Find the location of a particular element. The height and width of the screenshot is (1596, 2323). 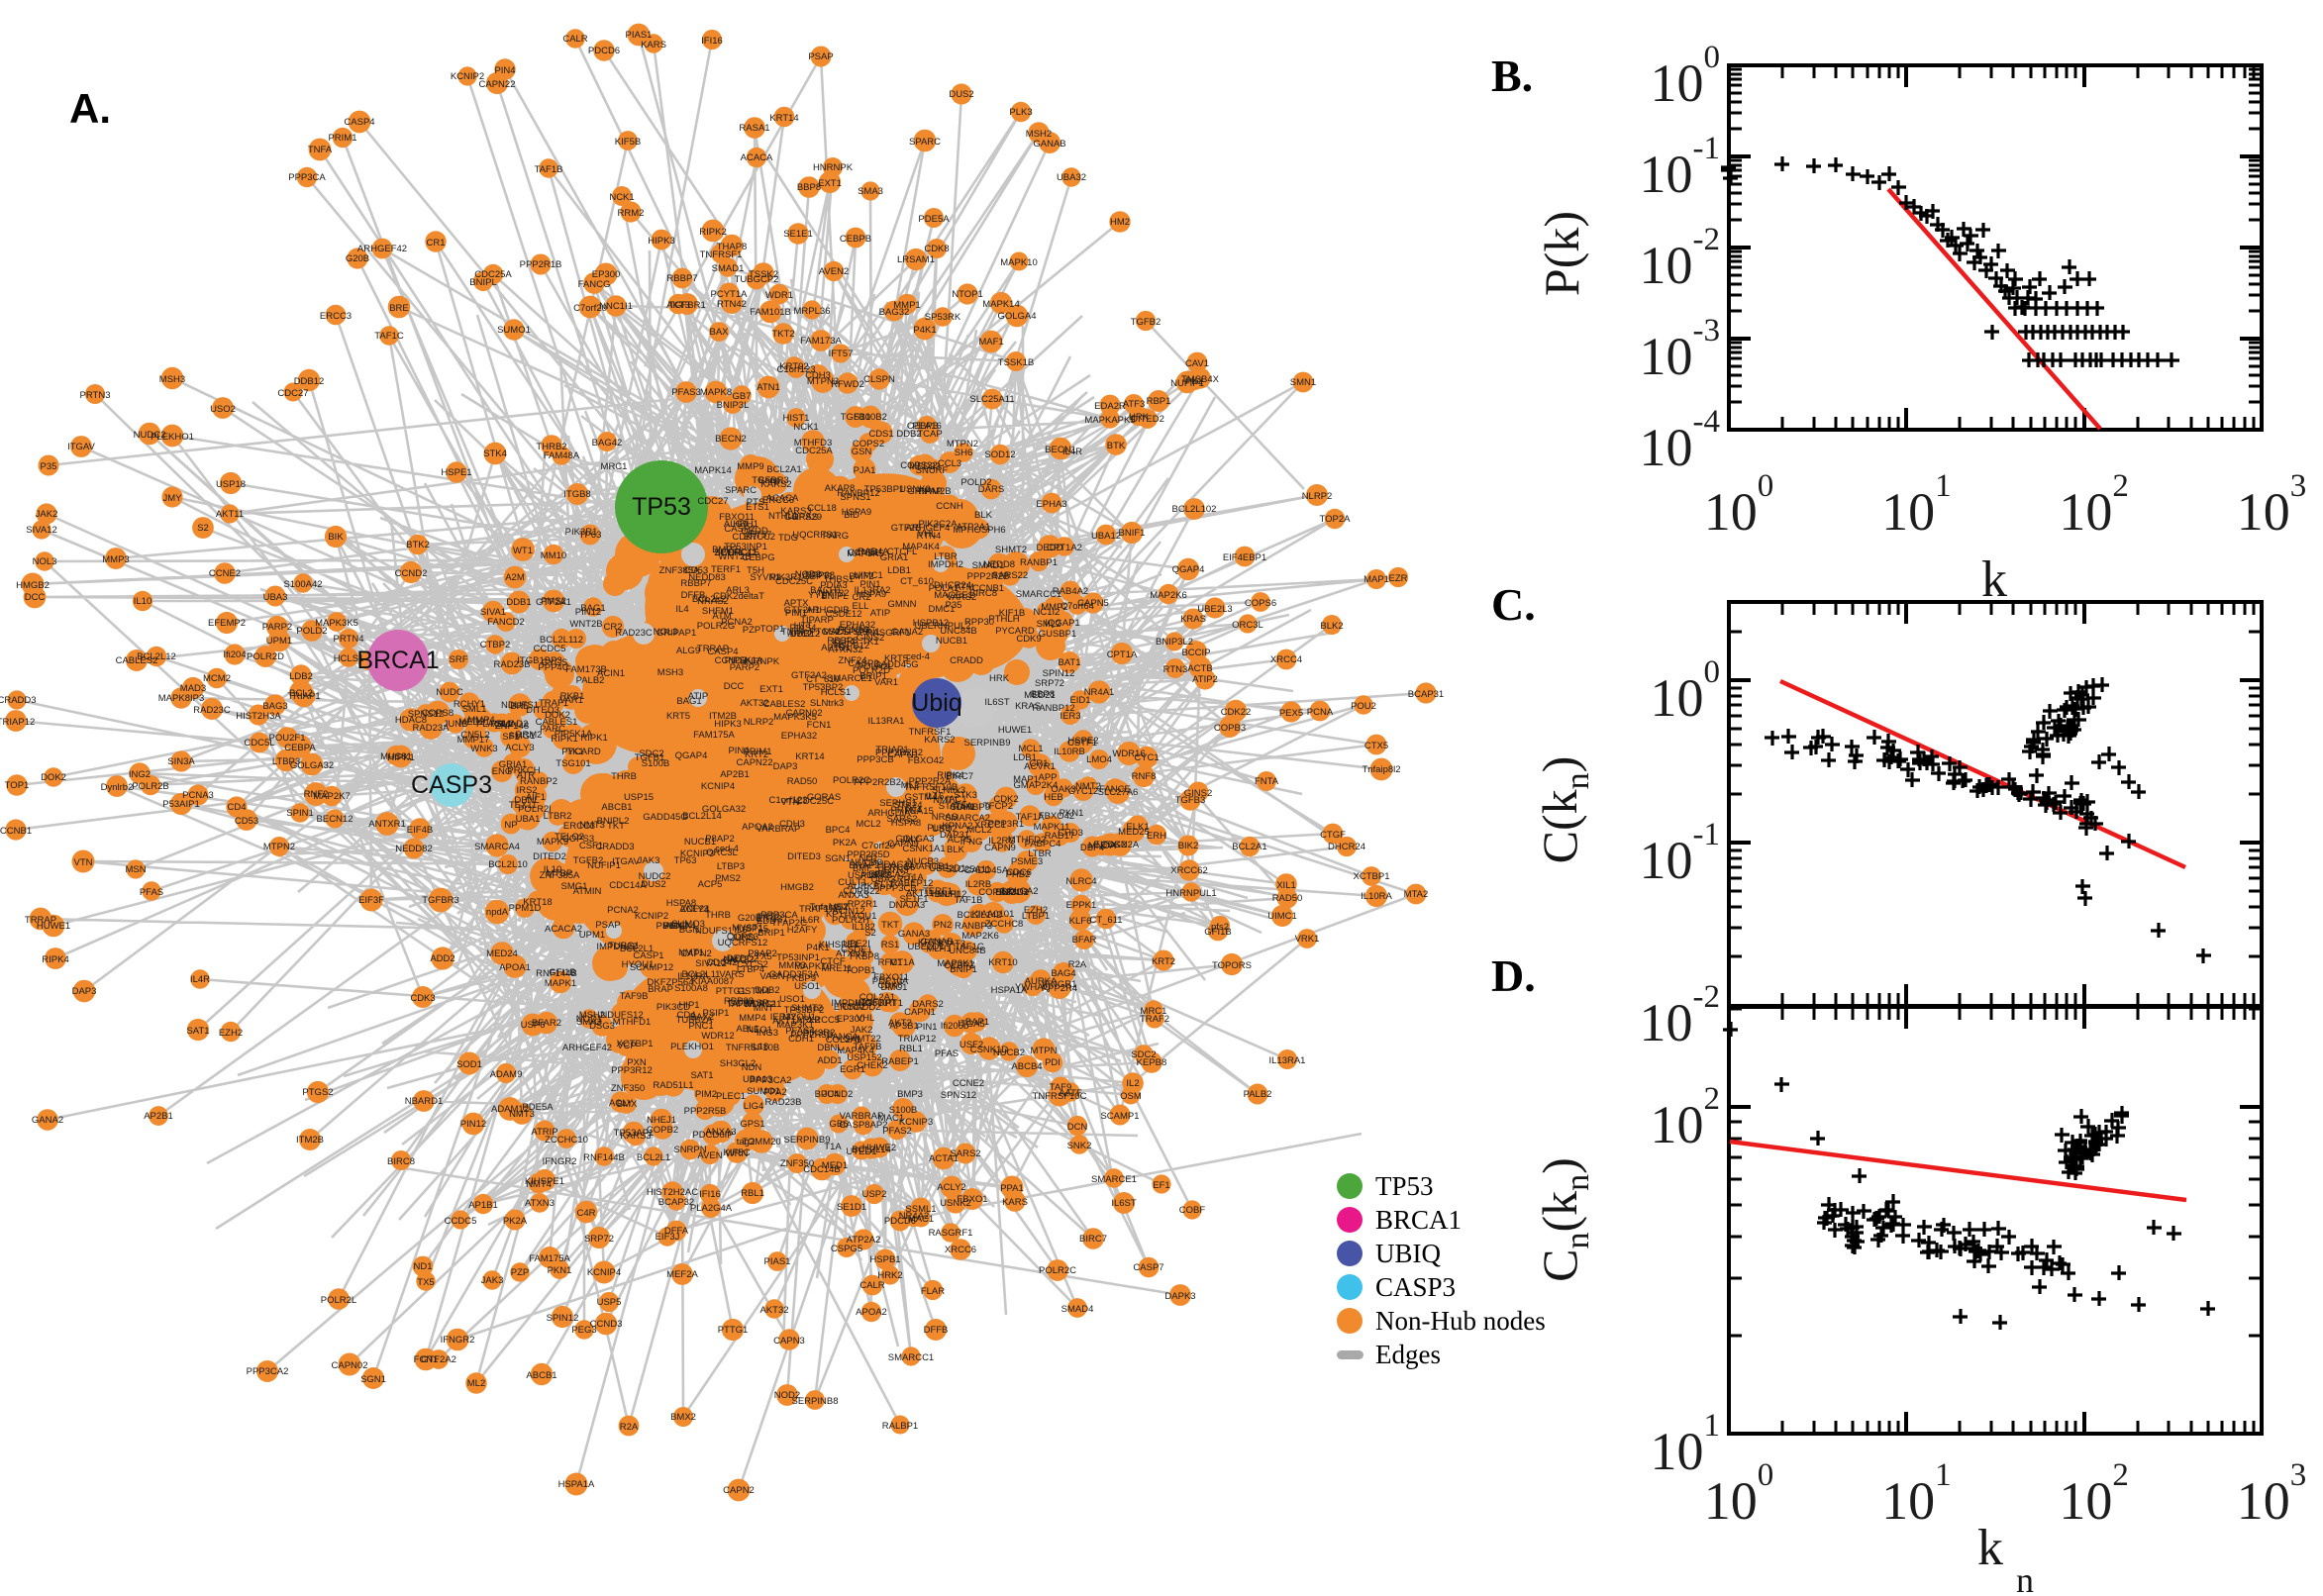

svg-text: PFAS is located at coordinates (947, 1053).